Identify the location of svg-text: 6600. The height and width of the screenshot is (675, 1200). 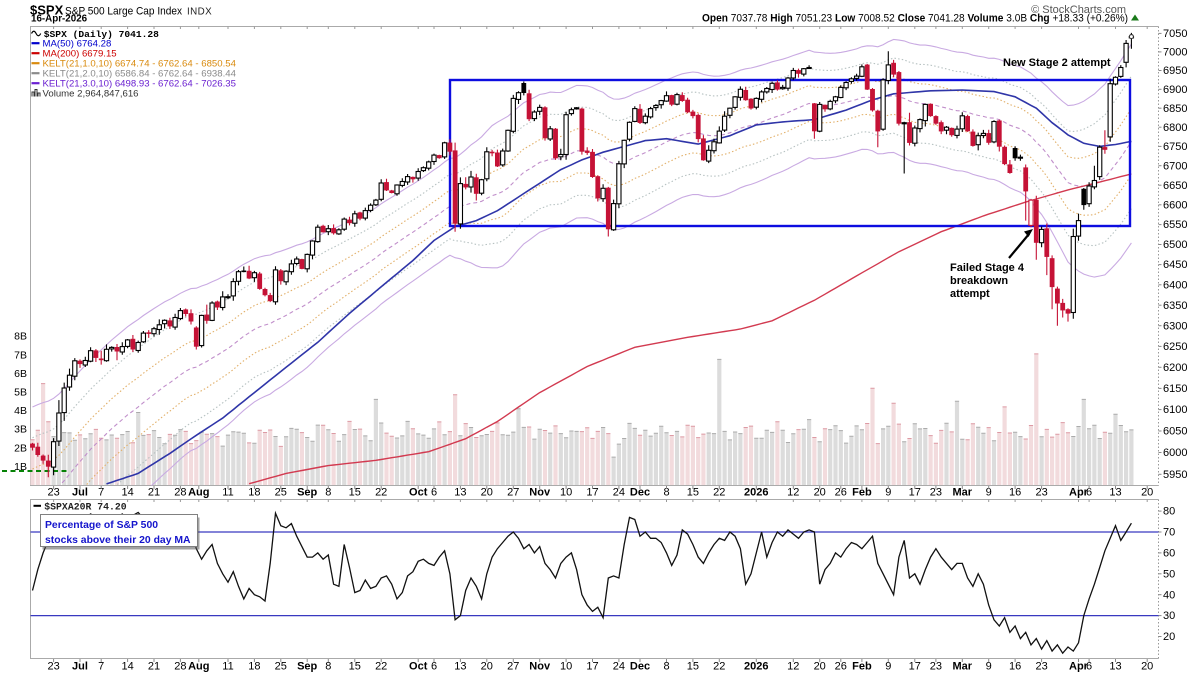
(1175, 205).